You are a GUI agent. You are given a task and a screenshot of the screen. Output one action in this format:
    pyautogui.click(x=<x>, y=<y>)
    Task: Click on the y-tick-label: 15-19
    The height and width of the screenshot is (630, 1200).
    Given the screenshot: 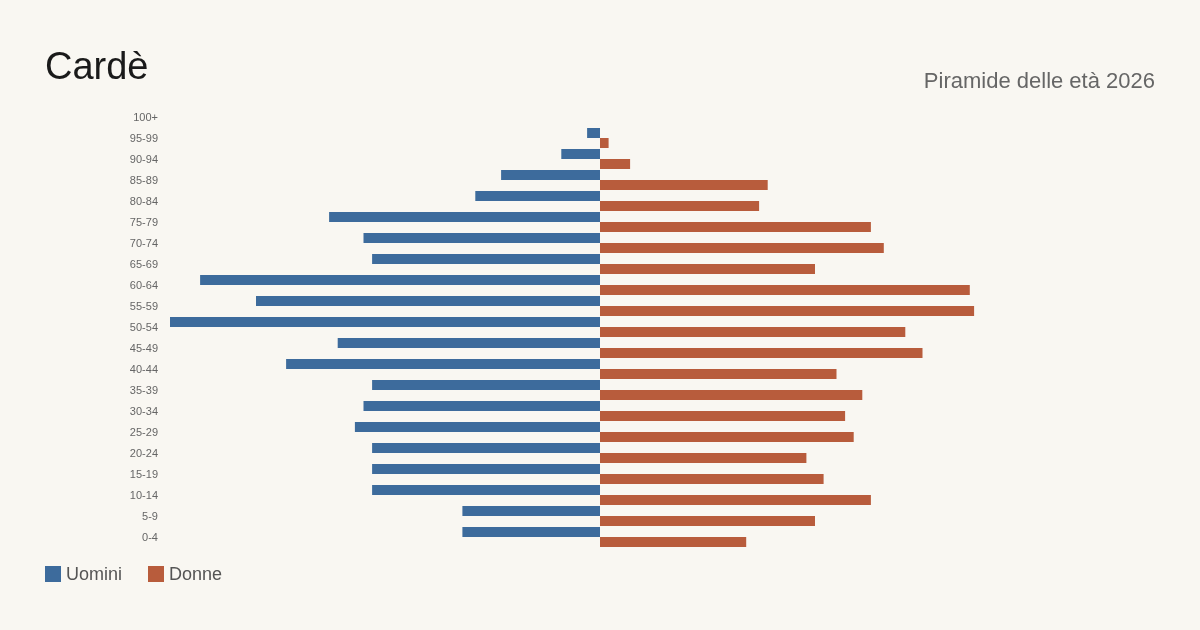 What is the action you would take?
    pyautogui.click(x=143, y=474)
    